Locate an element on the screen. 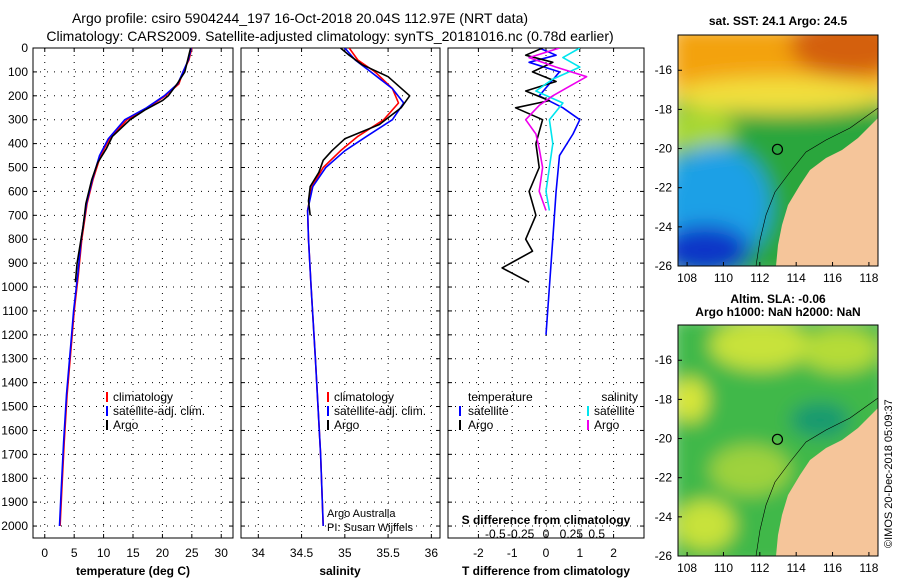 This screenshot has height=580, width=900. depth-tick-label: 1200 is located at coordinates (14, 335).